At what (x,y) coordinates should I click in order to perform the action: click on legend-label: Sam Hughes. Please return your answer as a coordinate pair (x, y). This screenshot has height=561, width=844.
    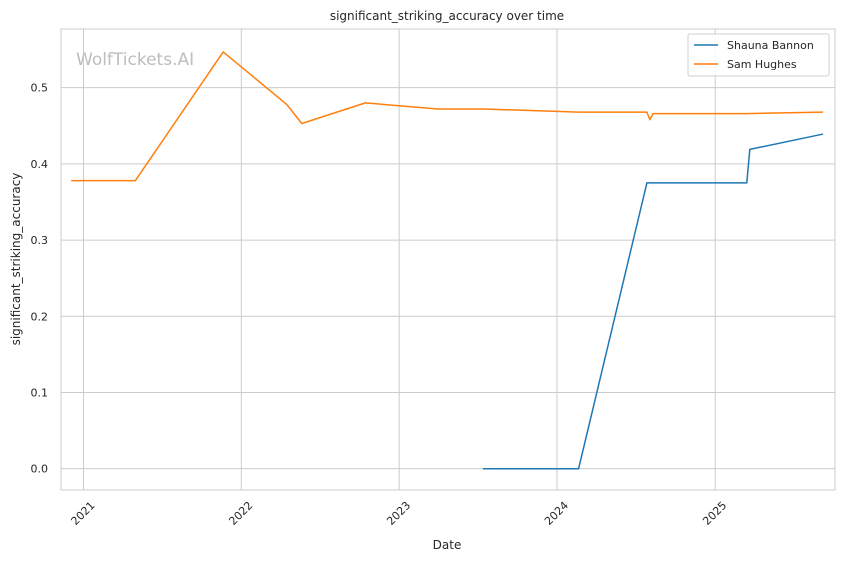
    Looking at the image, I should click on (762, 64).